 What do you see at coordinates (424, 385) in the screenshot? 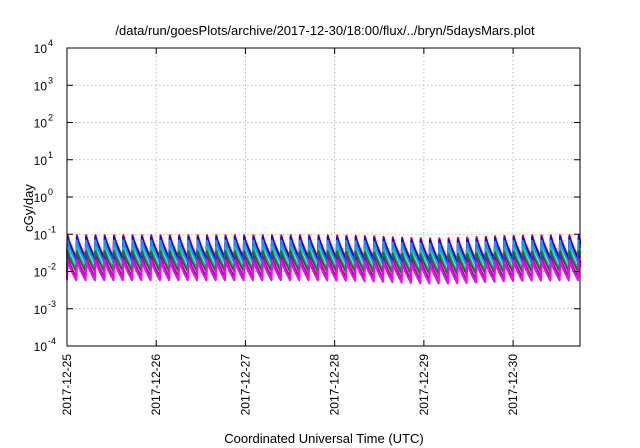
I see `x-tick-label: 2017-12-29` at bounding box center [424, 385].